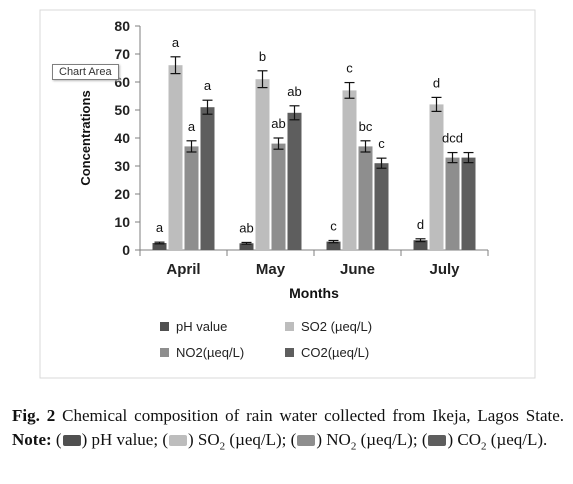 The height and width of the screenshot is (484, 573). I want to click on co2-swatch, so click(437, 440).